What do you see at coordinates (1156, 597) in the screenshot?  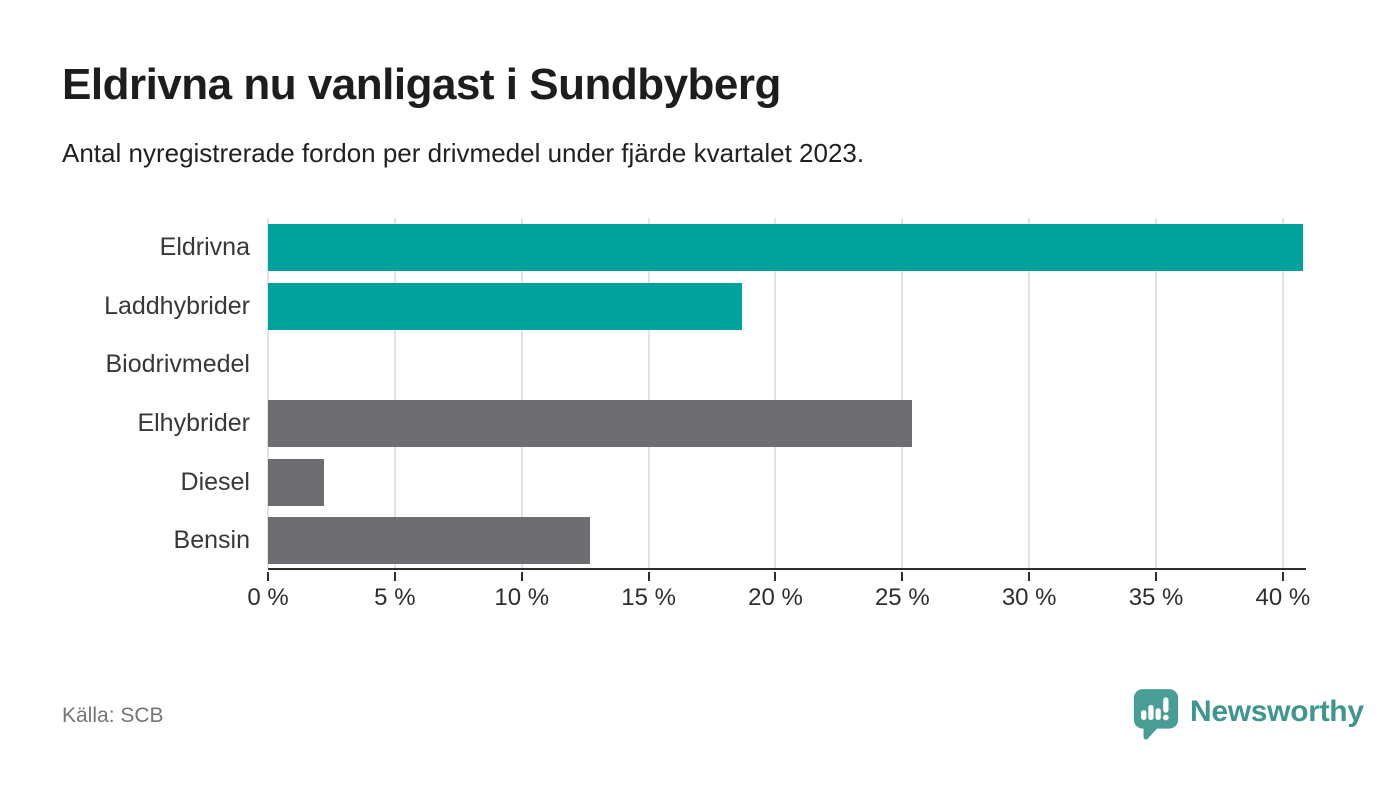 I see `x-axis-tick-label: 35 %` at bounding box center [1156, 597].